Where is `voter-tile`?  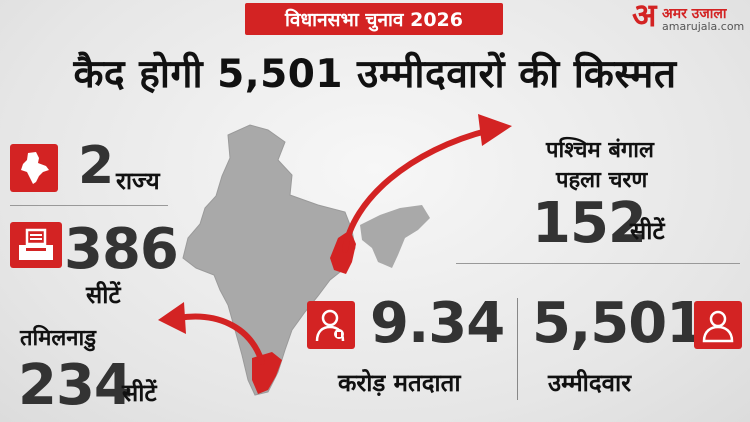 voter-tile is located at coordinates (331, 325).